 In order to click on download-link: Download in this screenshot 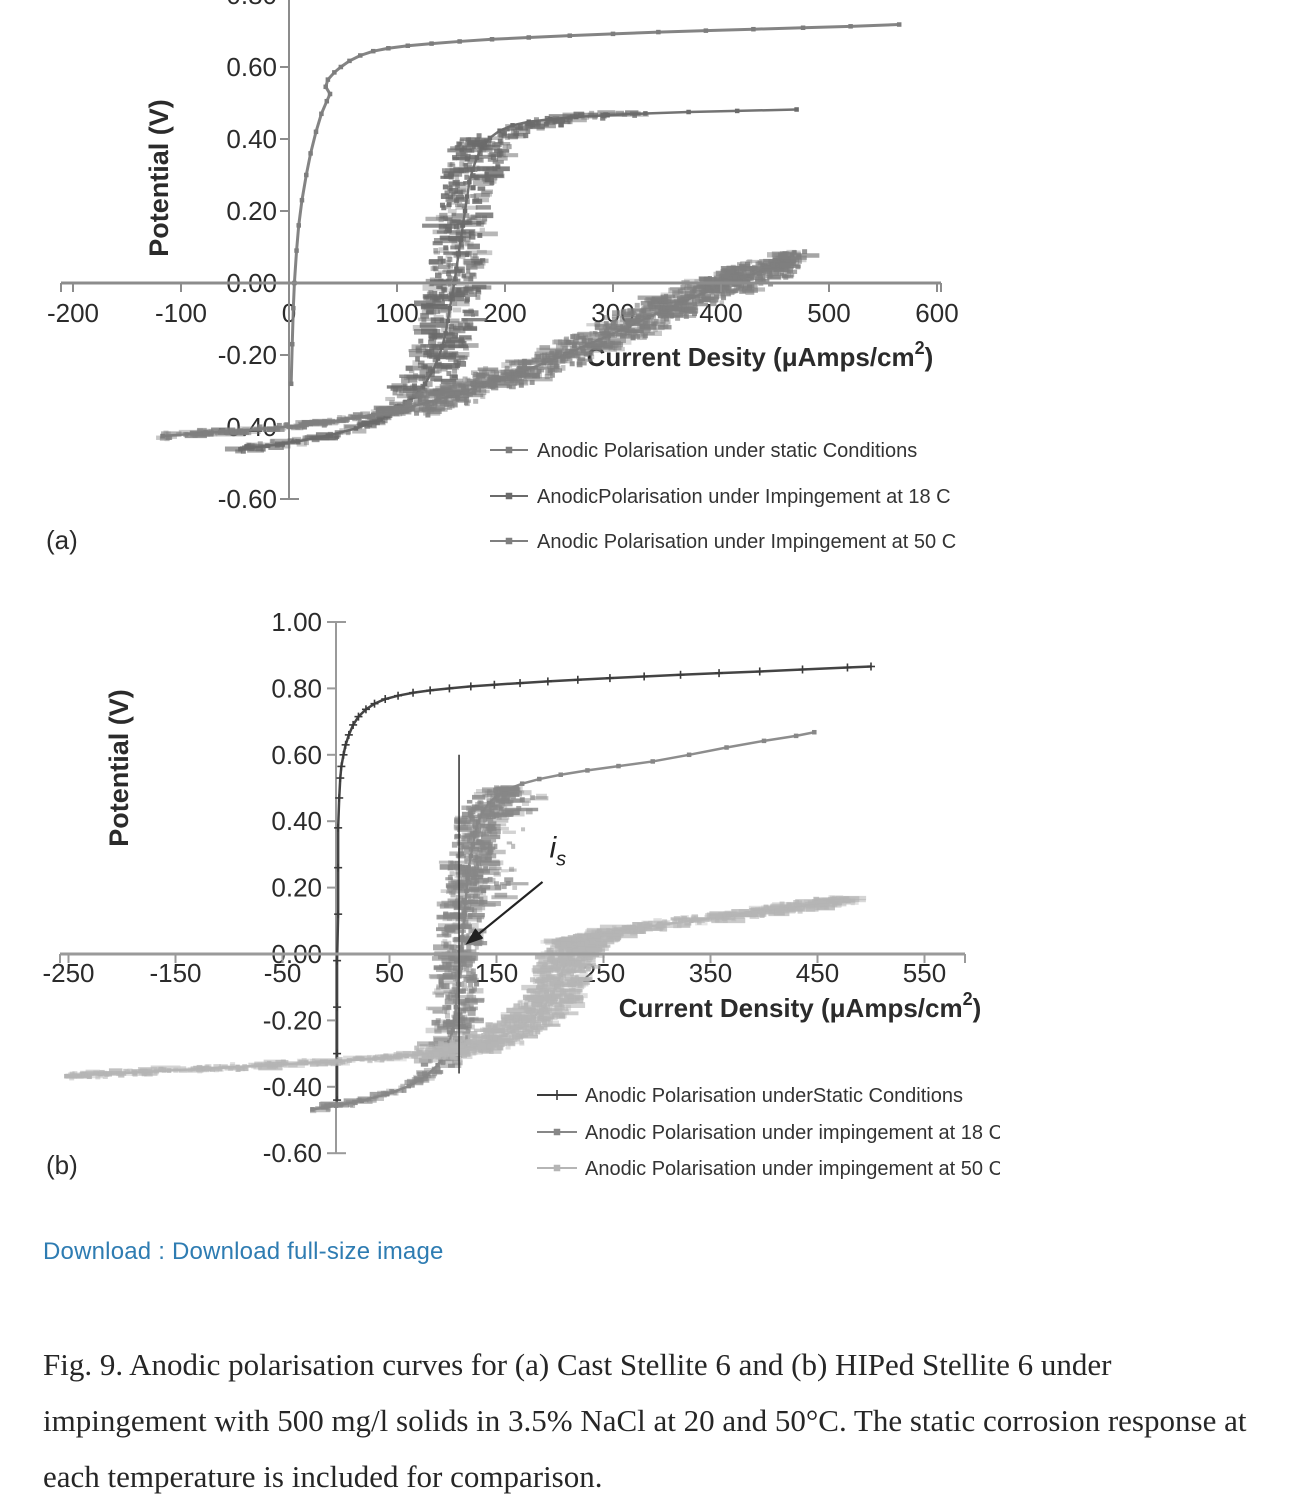, I will do `click(97, 1251)`.